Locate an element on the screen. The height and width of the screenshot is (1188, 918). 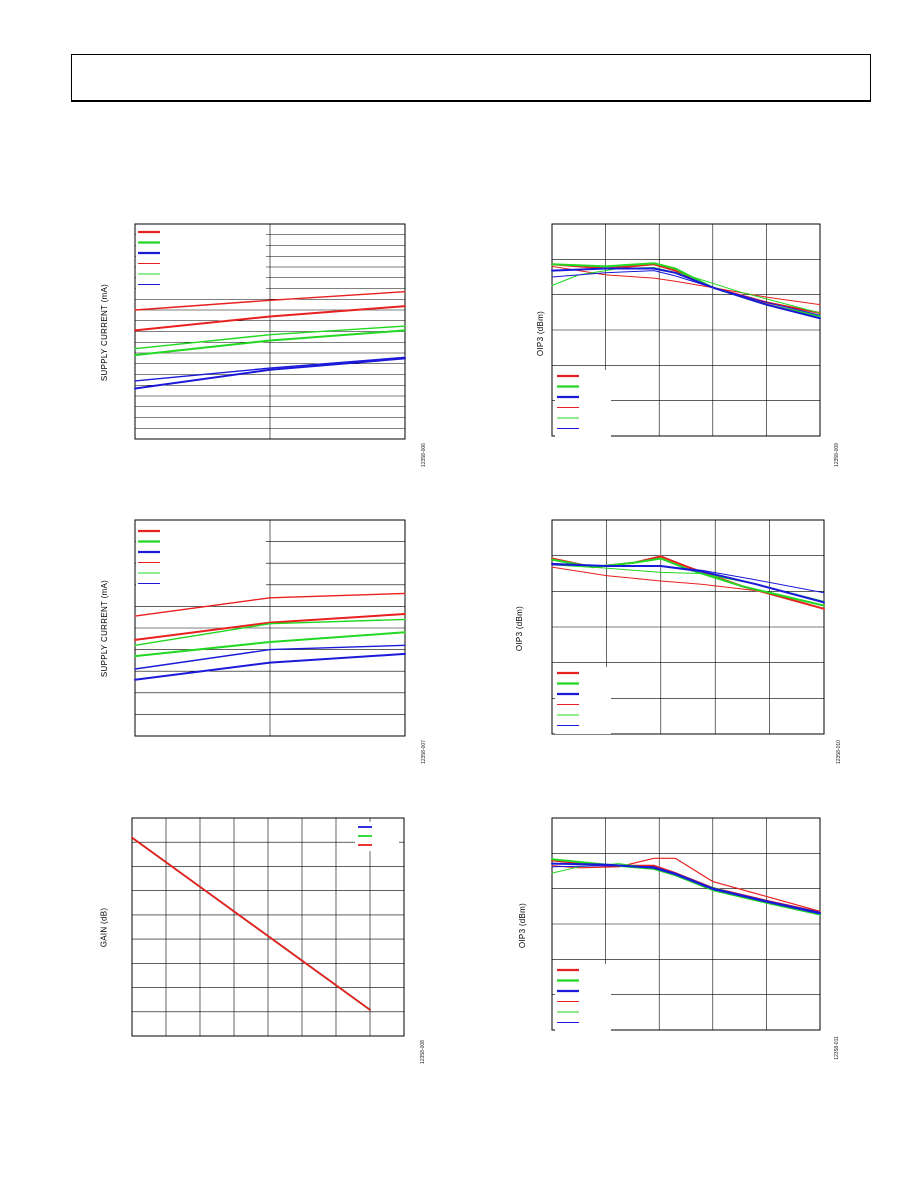
figure-id: 12358-009 is located at coordinates (836, 455).